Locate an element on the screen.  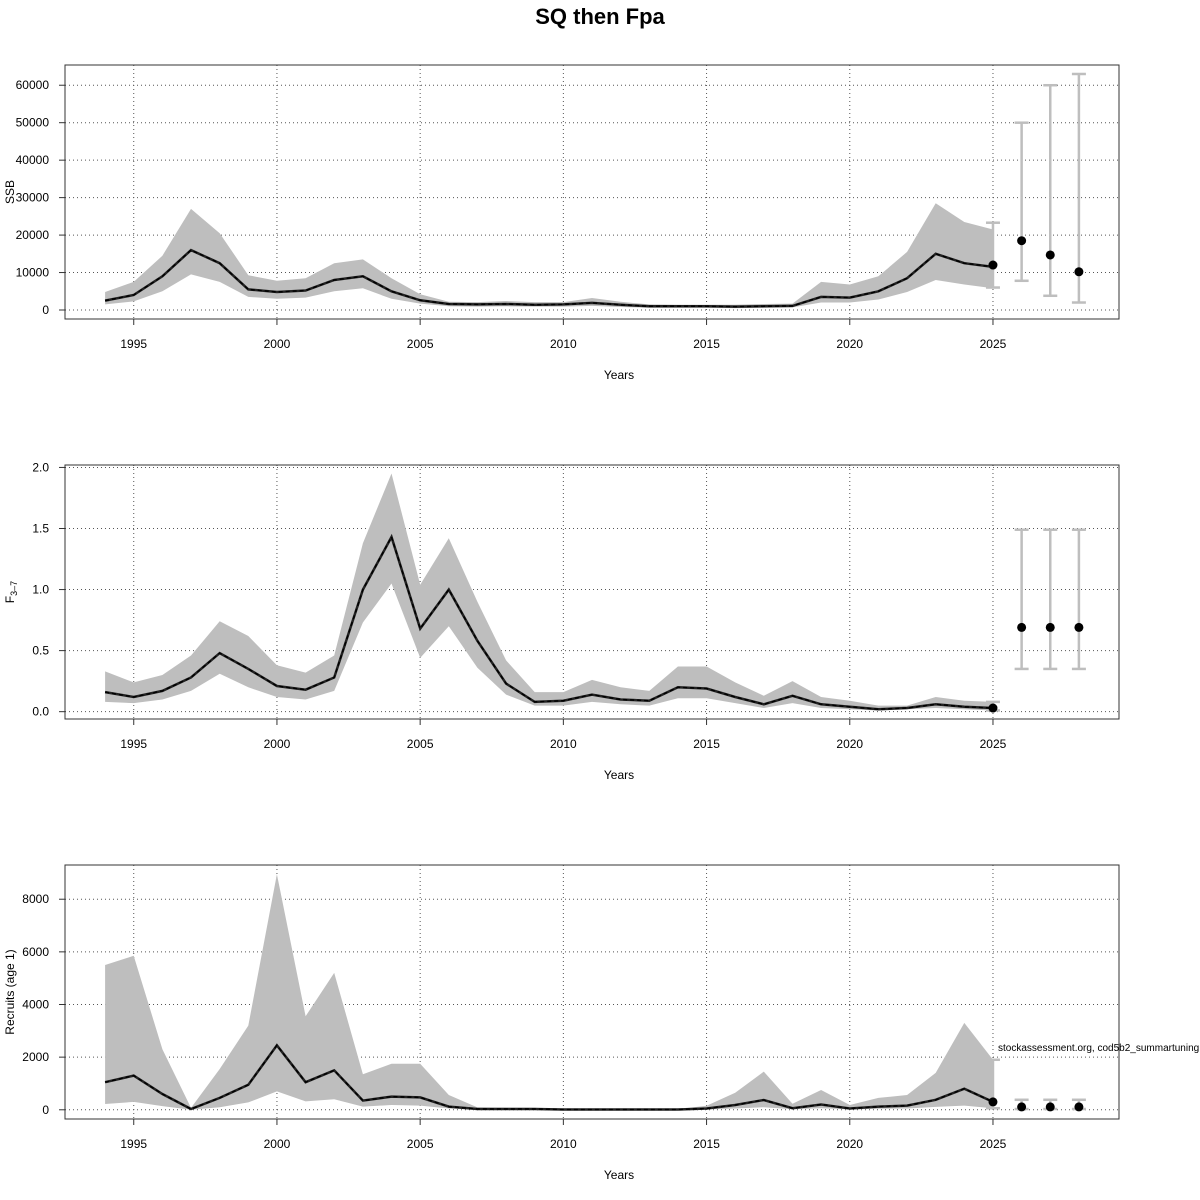
y-axis-label: SSB is located at coordinates (10, 192).